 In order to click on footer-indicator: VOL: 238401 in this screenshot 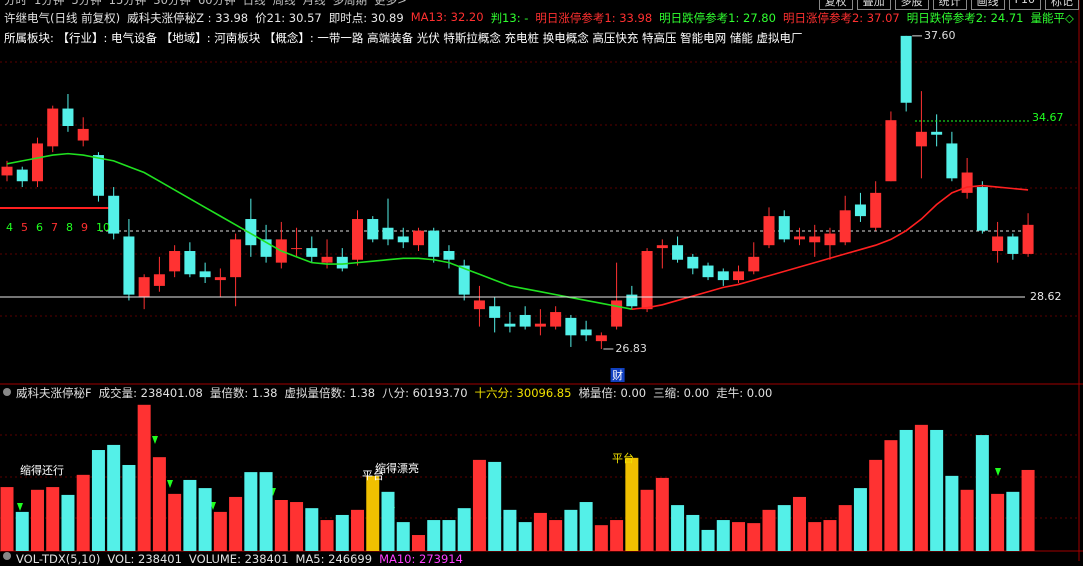, I will do `click(144, 559)`.